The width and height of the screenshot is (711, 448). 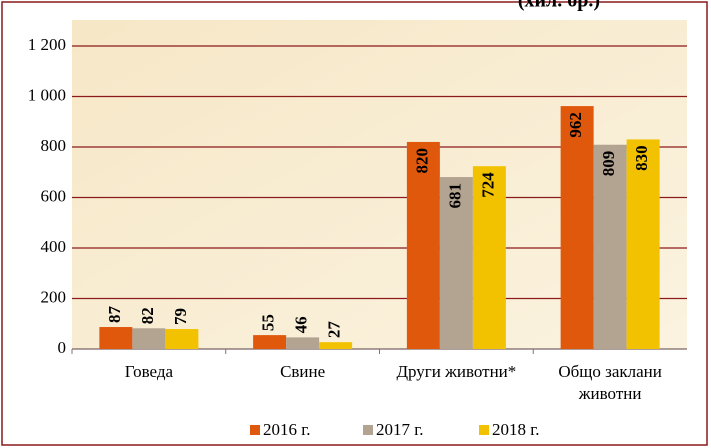 What do you see at coordinates (400, 429) in the screenshot?
I see `legend-label: 2017 г.` at bounding box center [400, 429].